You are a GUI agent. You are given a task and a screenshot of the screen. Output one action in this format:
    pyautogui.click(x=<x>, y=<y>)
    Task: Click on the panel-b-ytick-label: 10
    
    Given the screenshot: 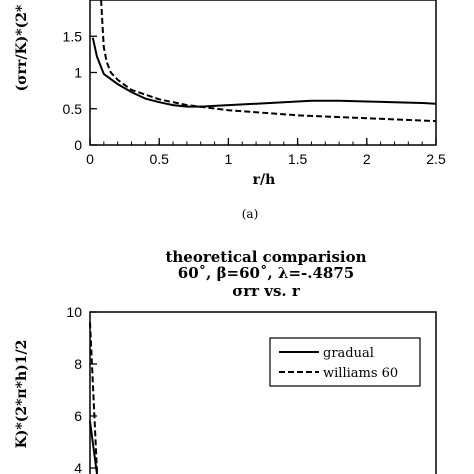 What is the action you would take?
    pyautogui.click(x=74, y=312)
    